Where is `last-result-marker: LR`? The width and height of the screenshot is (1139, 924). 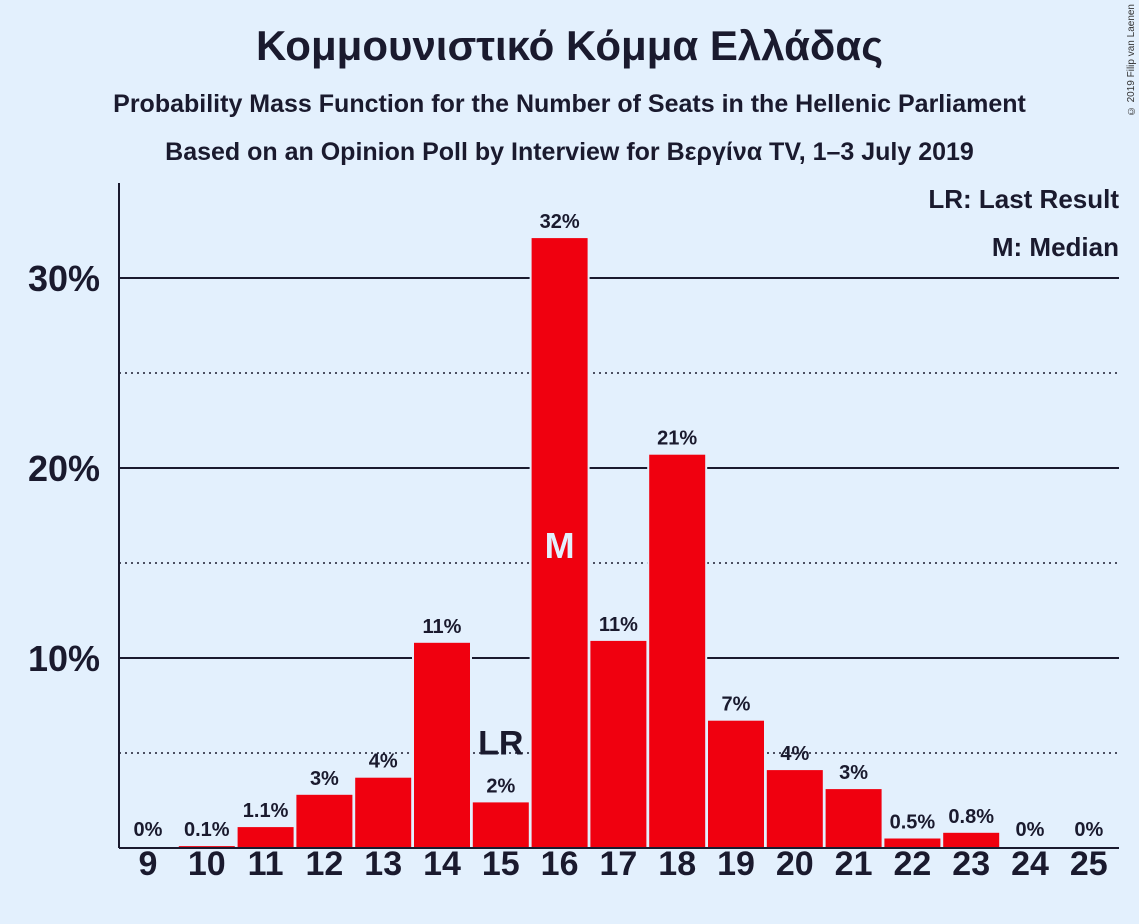
last-result-marker: LR is located at coordinates (500, 743).